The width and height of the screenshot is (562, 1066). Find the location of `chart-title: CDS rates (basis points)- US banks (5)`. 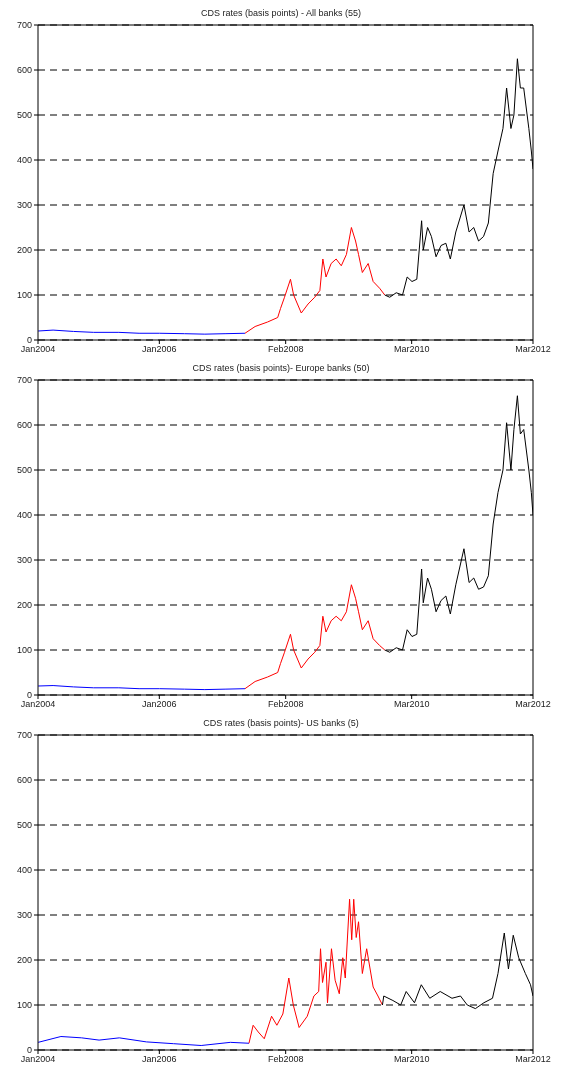

chart-title: CDS rates (basis points)- US banks (5) is located at coordinates (281, 724).